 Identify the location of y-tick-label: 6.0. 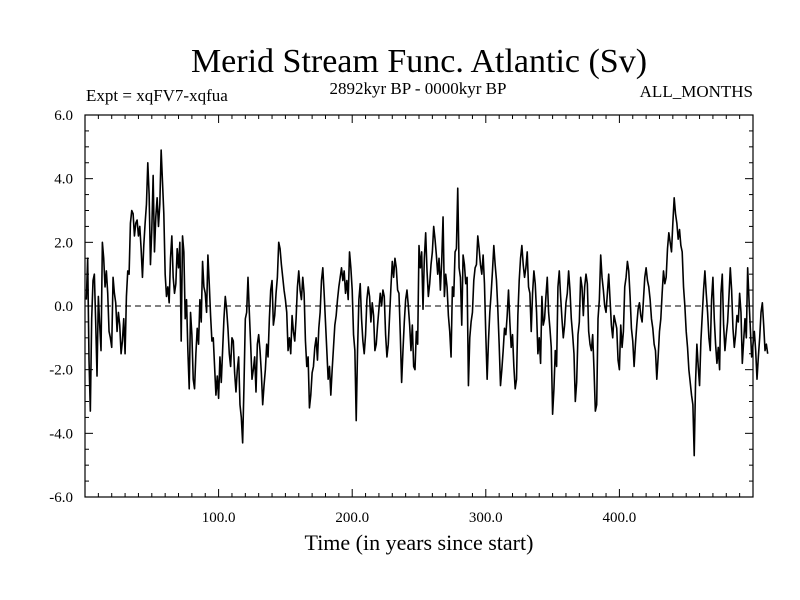
(63, 116).